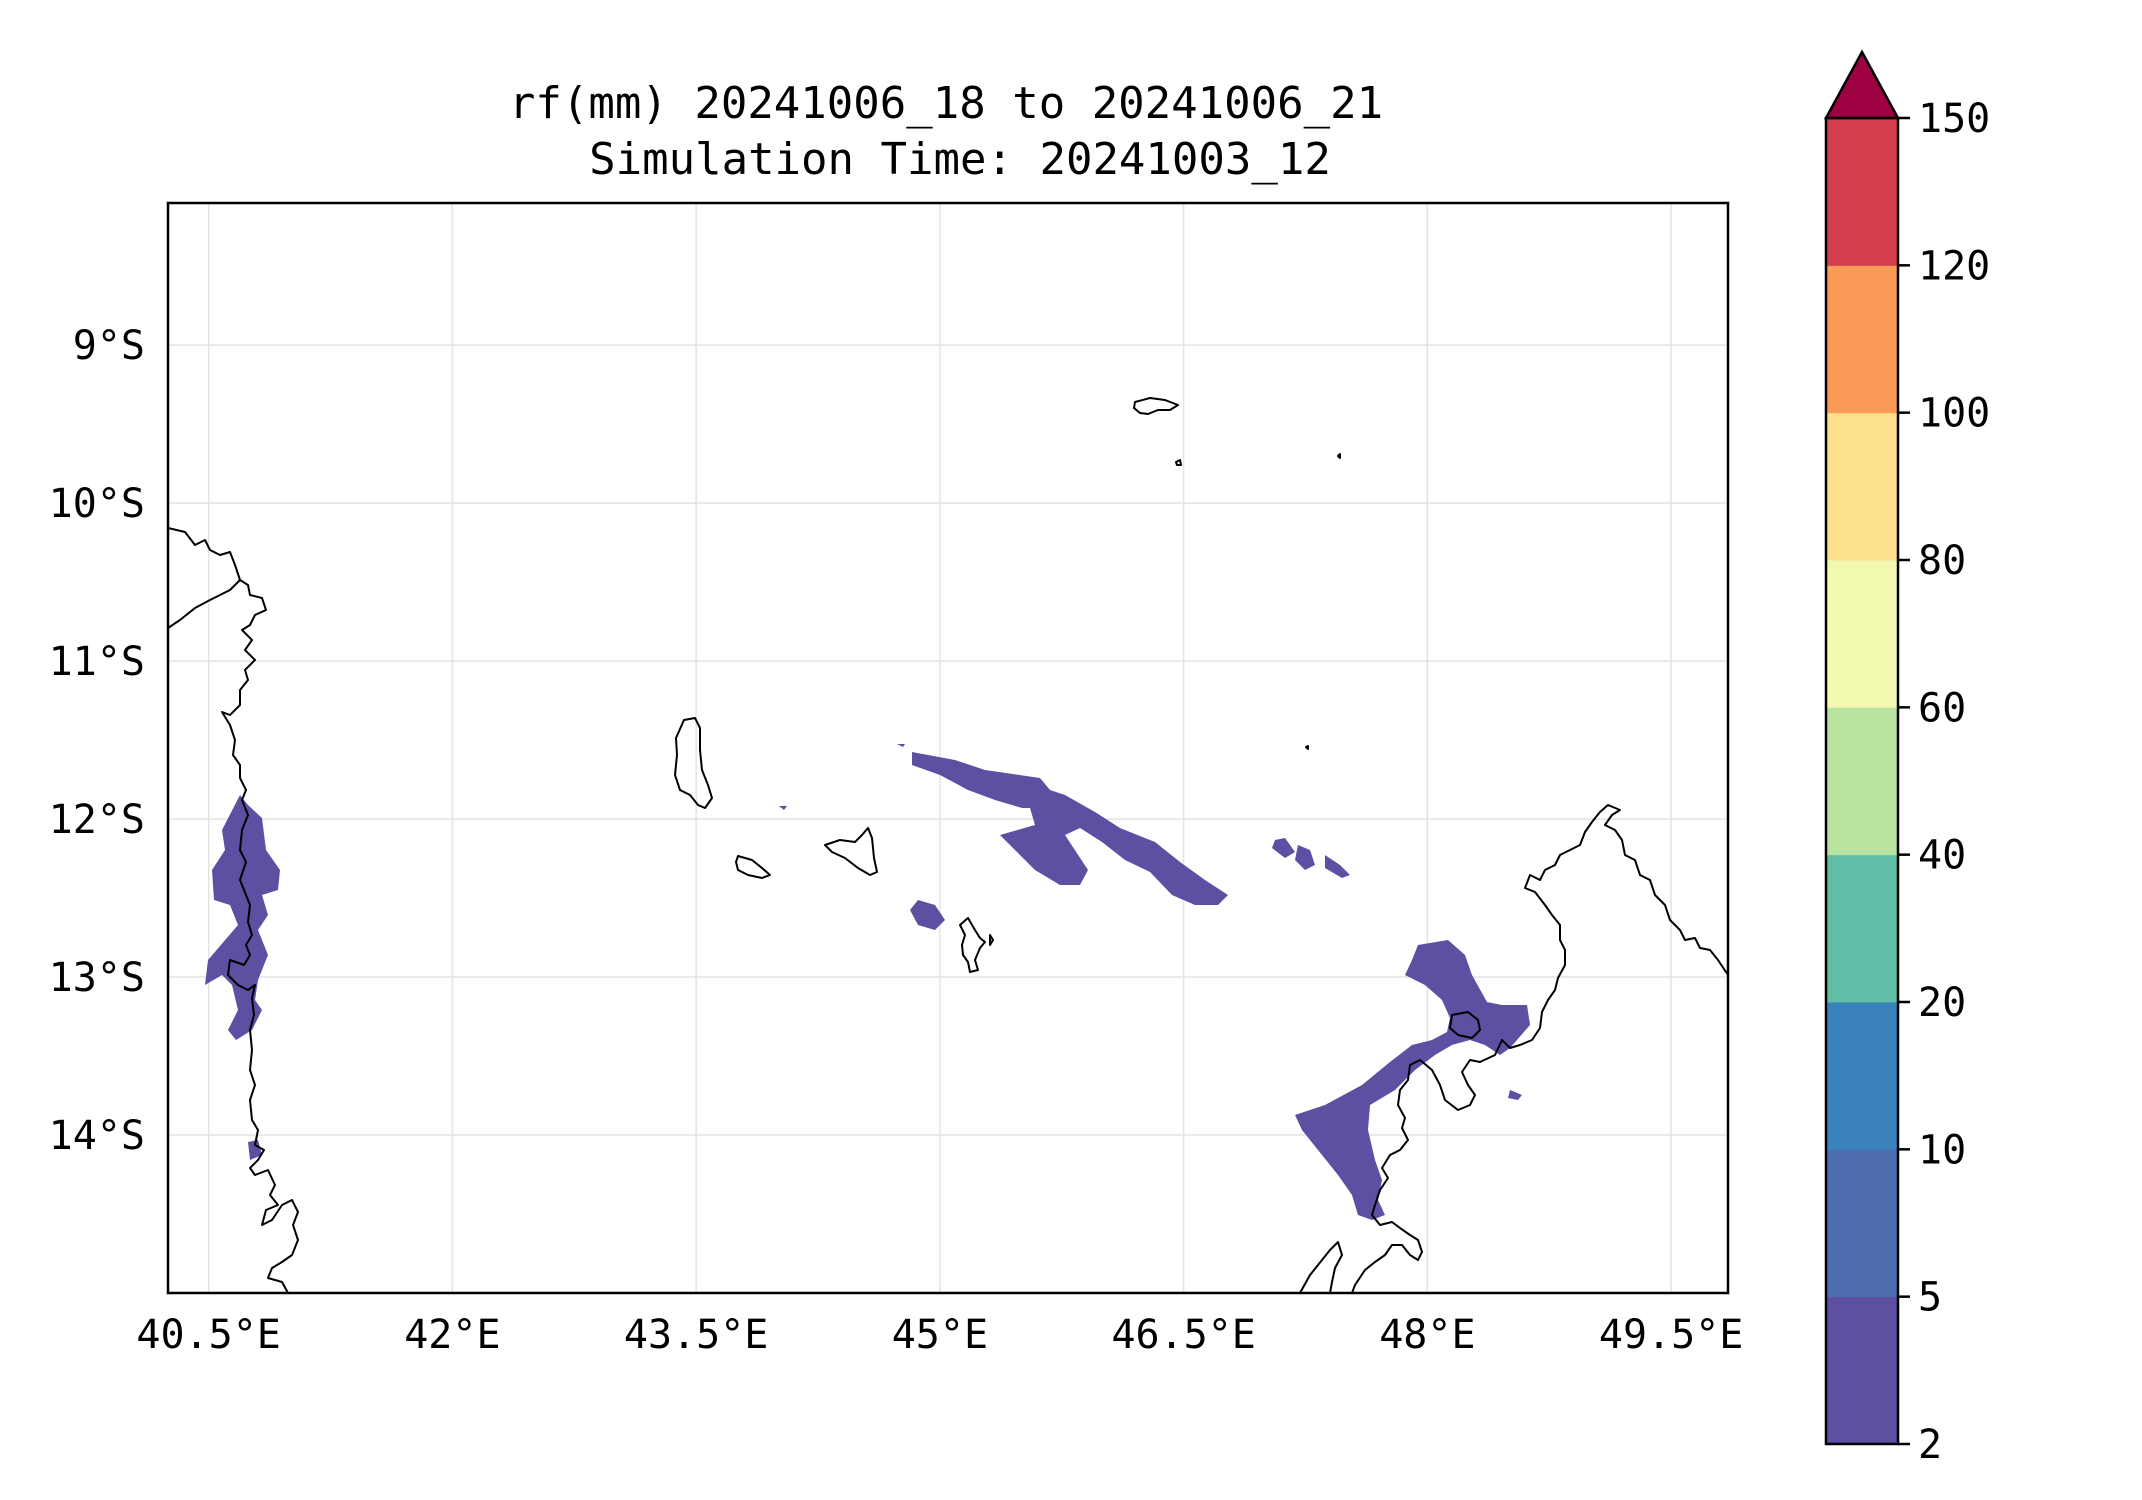 The height and width of the screenshot is (1500, 2142). I want to click on island-mayotte, so click(976, 945).